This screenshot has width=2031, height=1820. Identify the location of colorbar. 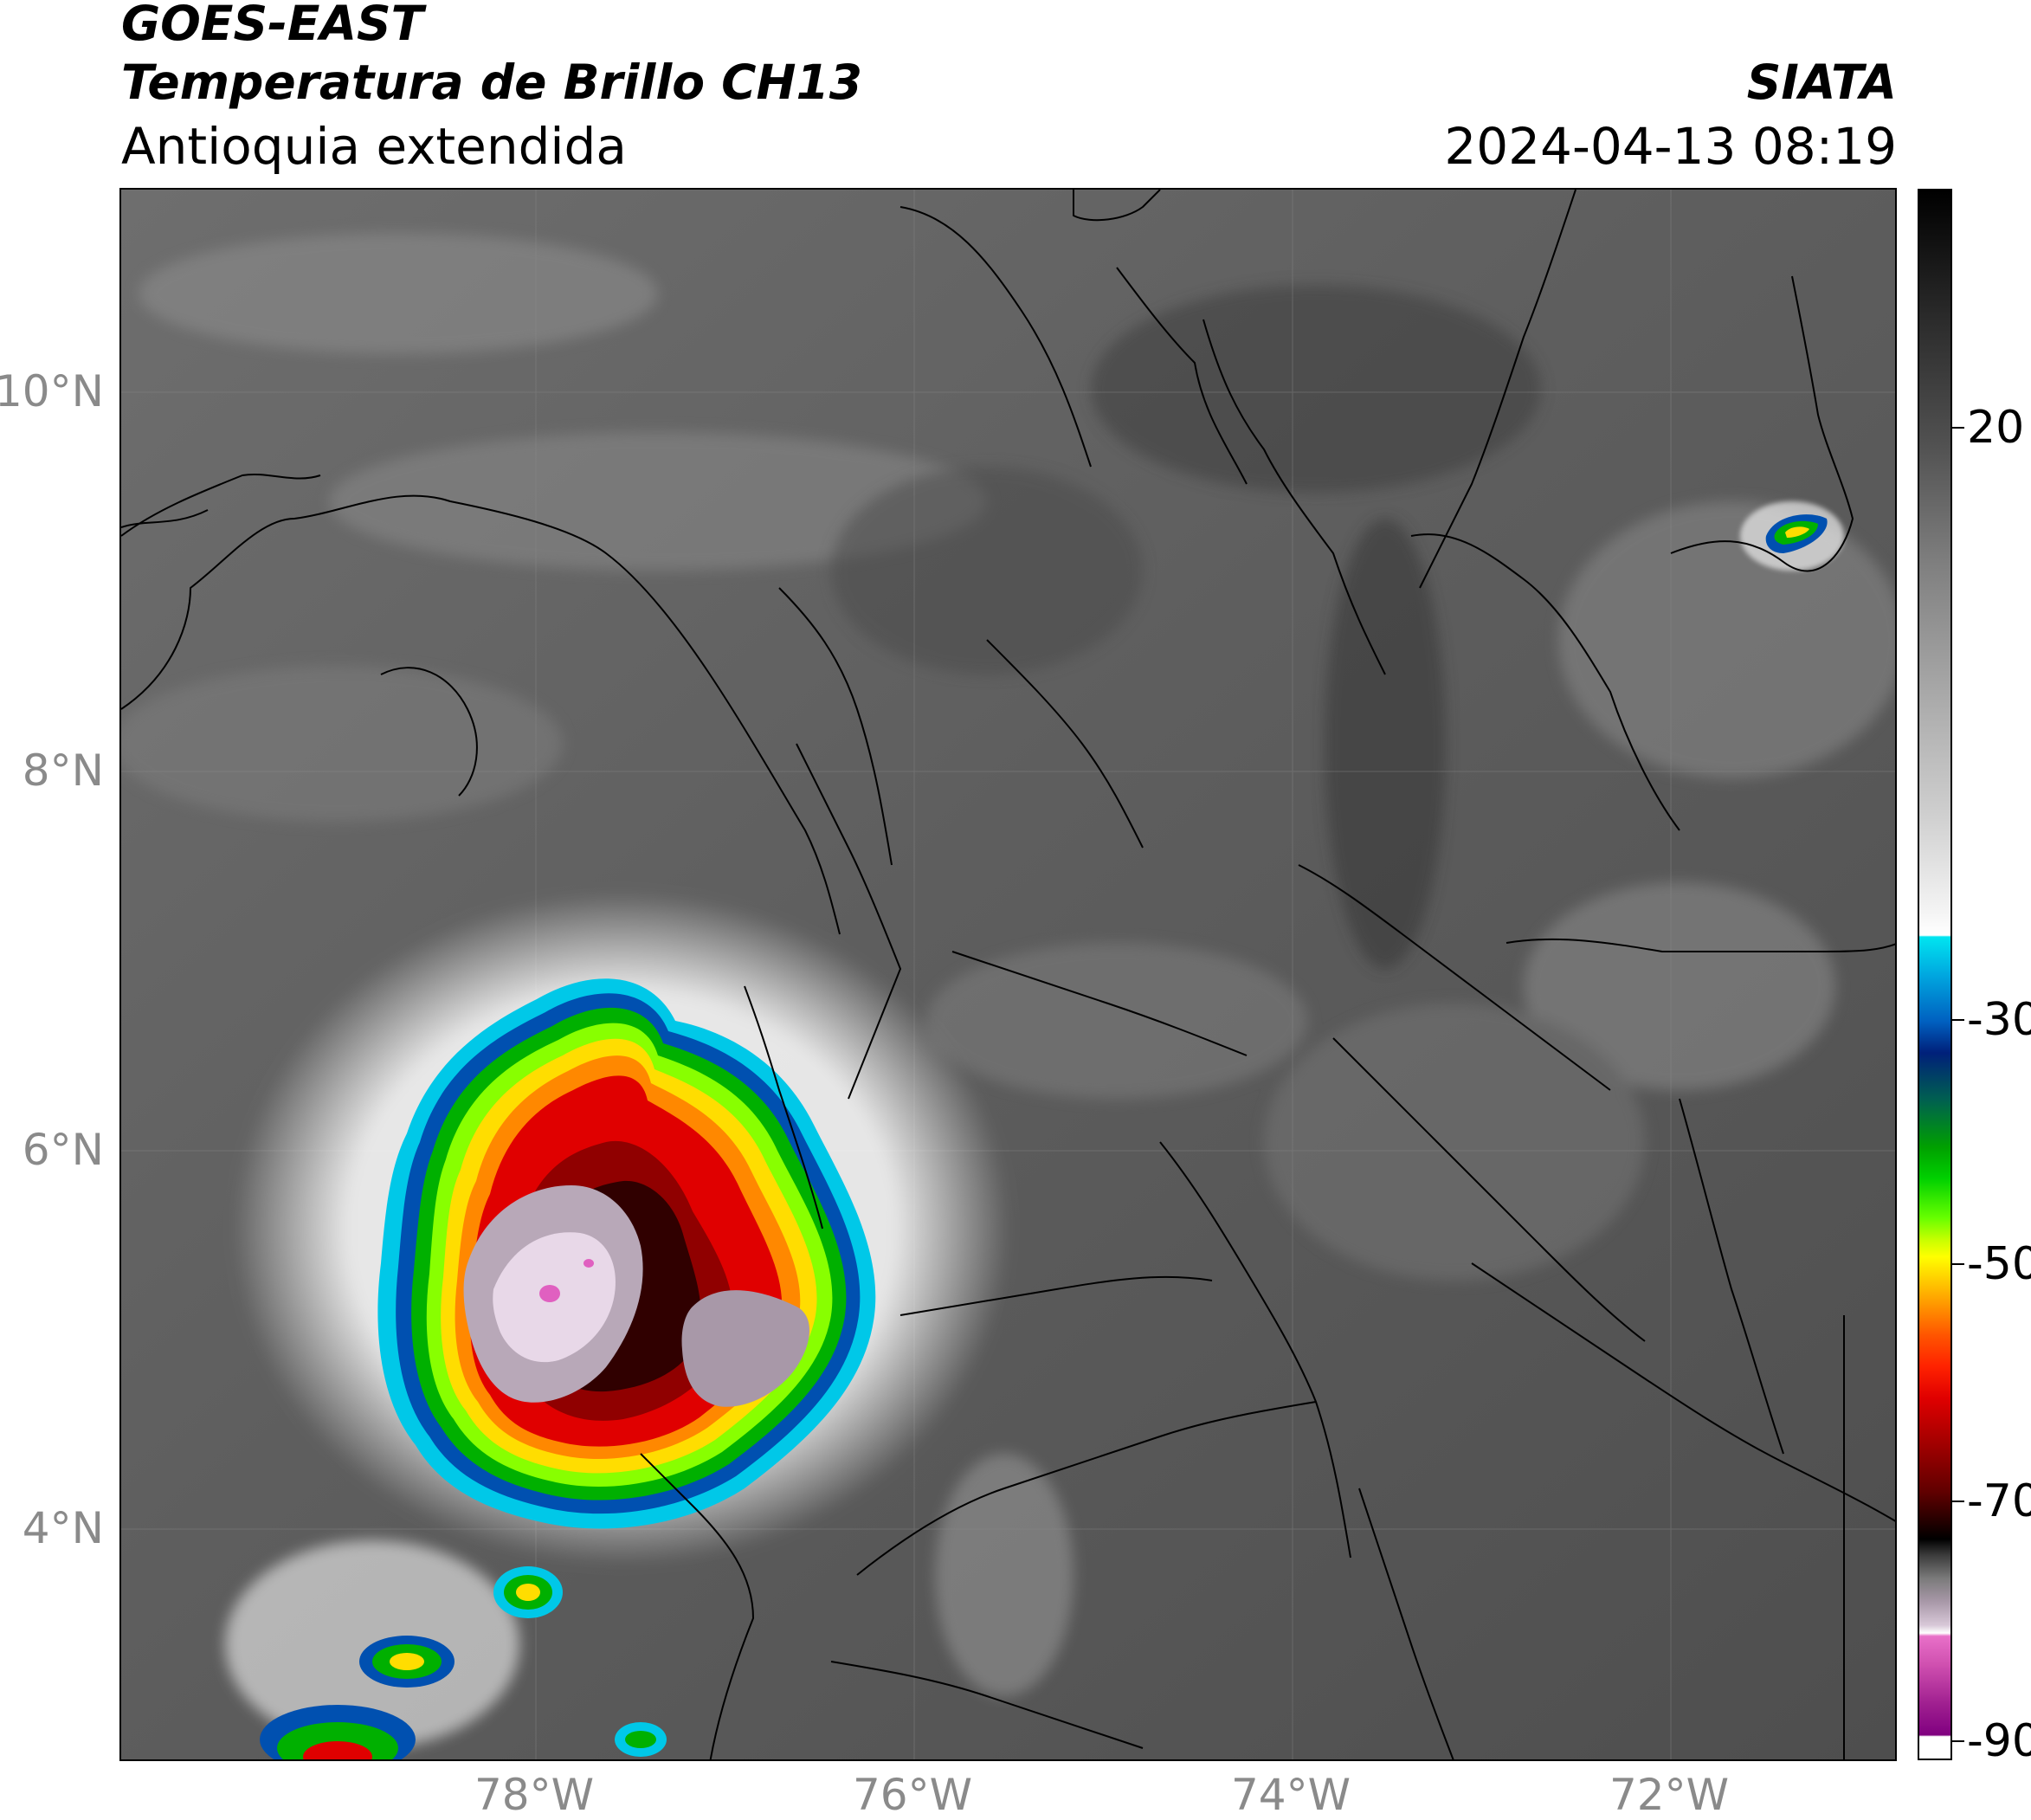
(1935, 974).